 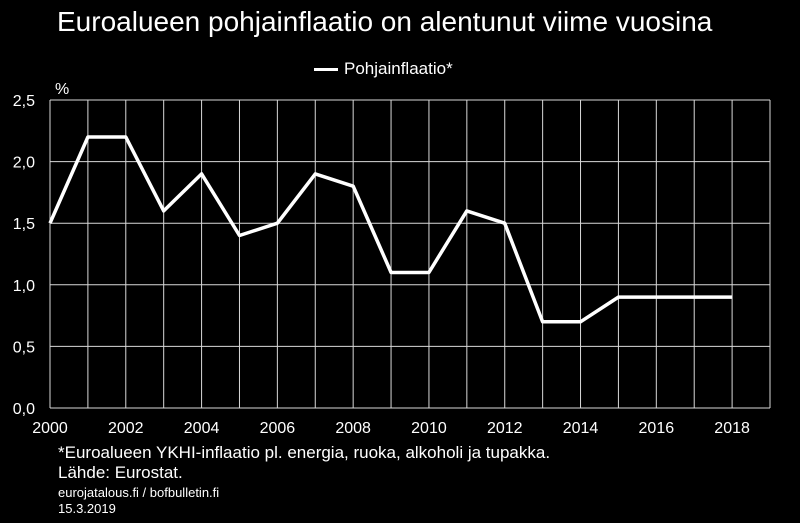 What do you see at coordinates (24, 409) in the screenshot?
I see `y-tick-label: 0,0` at bounding box center [24, 409].